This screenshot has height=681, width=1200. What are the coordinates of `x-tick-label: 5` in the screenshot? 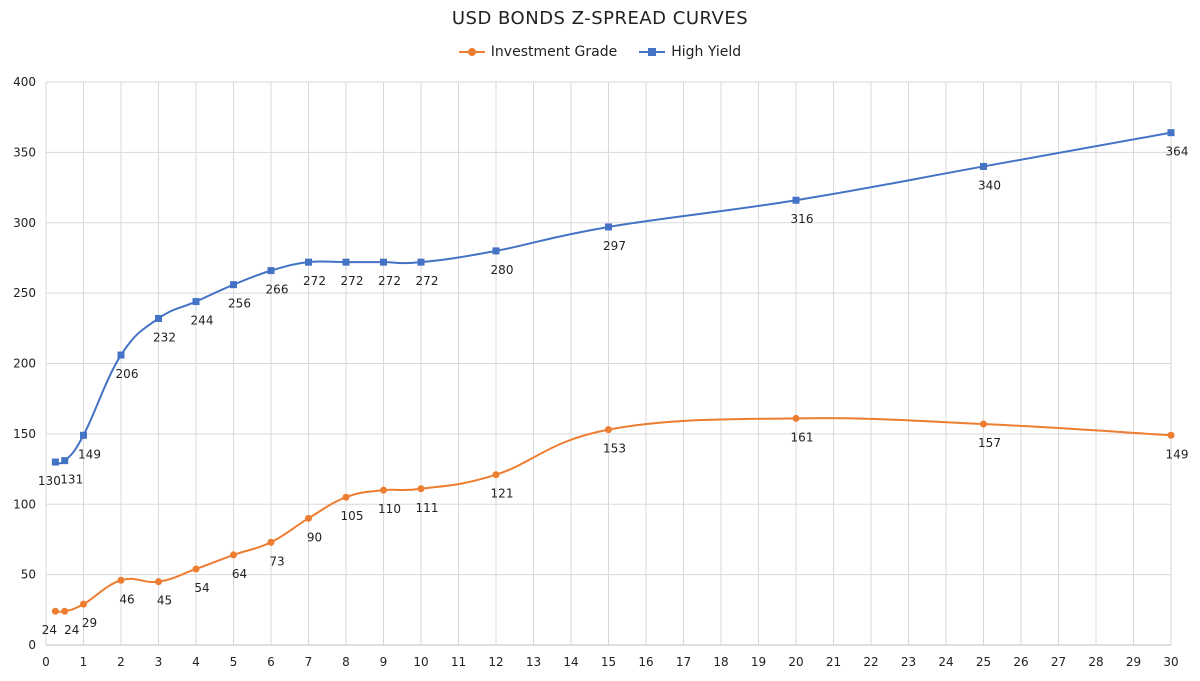 It's located at (234, 662).